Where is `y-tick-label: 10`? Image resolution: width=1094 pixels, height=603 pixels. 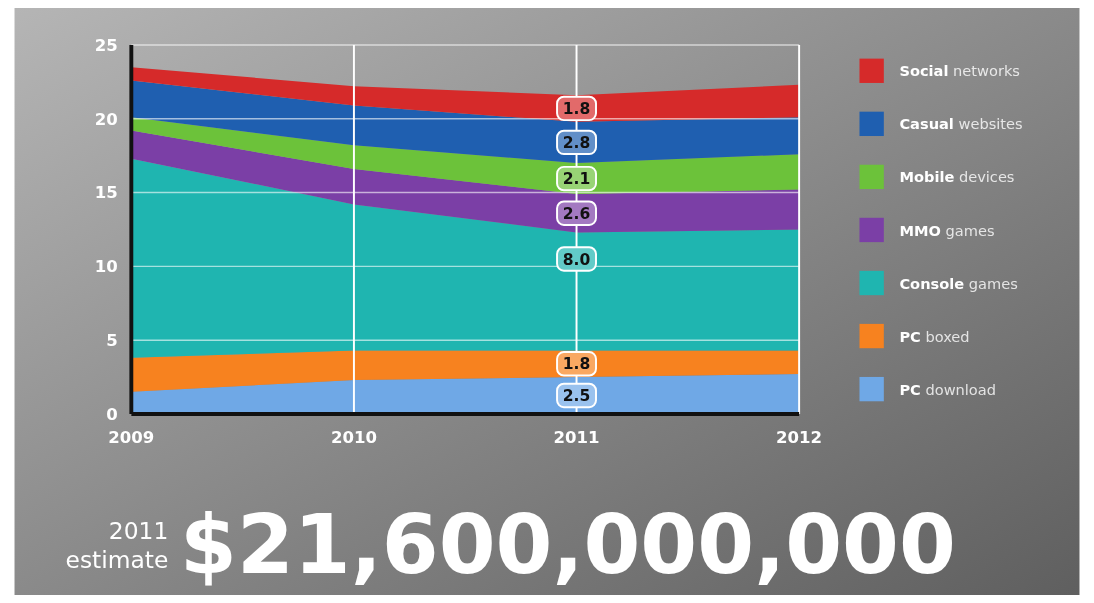 y-tick-label: 10 is located at coordinates (106, 267).